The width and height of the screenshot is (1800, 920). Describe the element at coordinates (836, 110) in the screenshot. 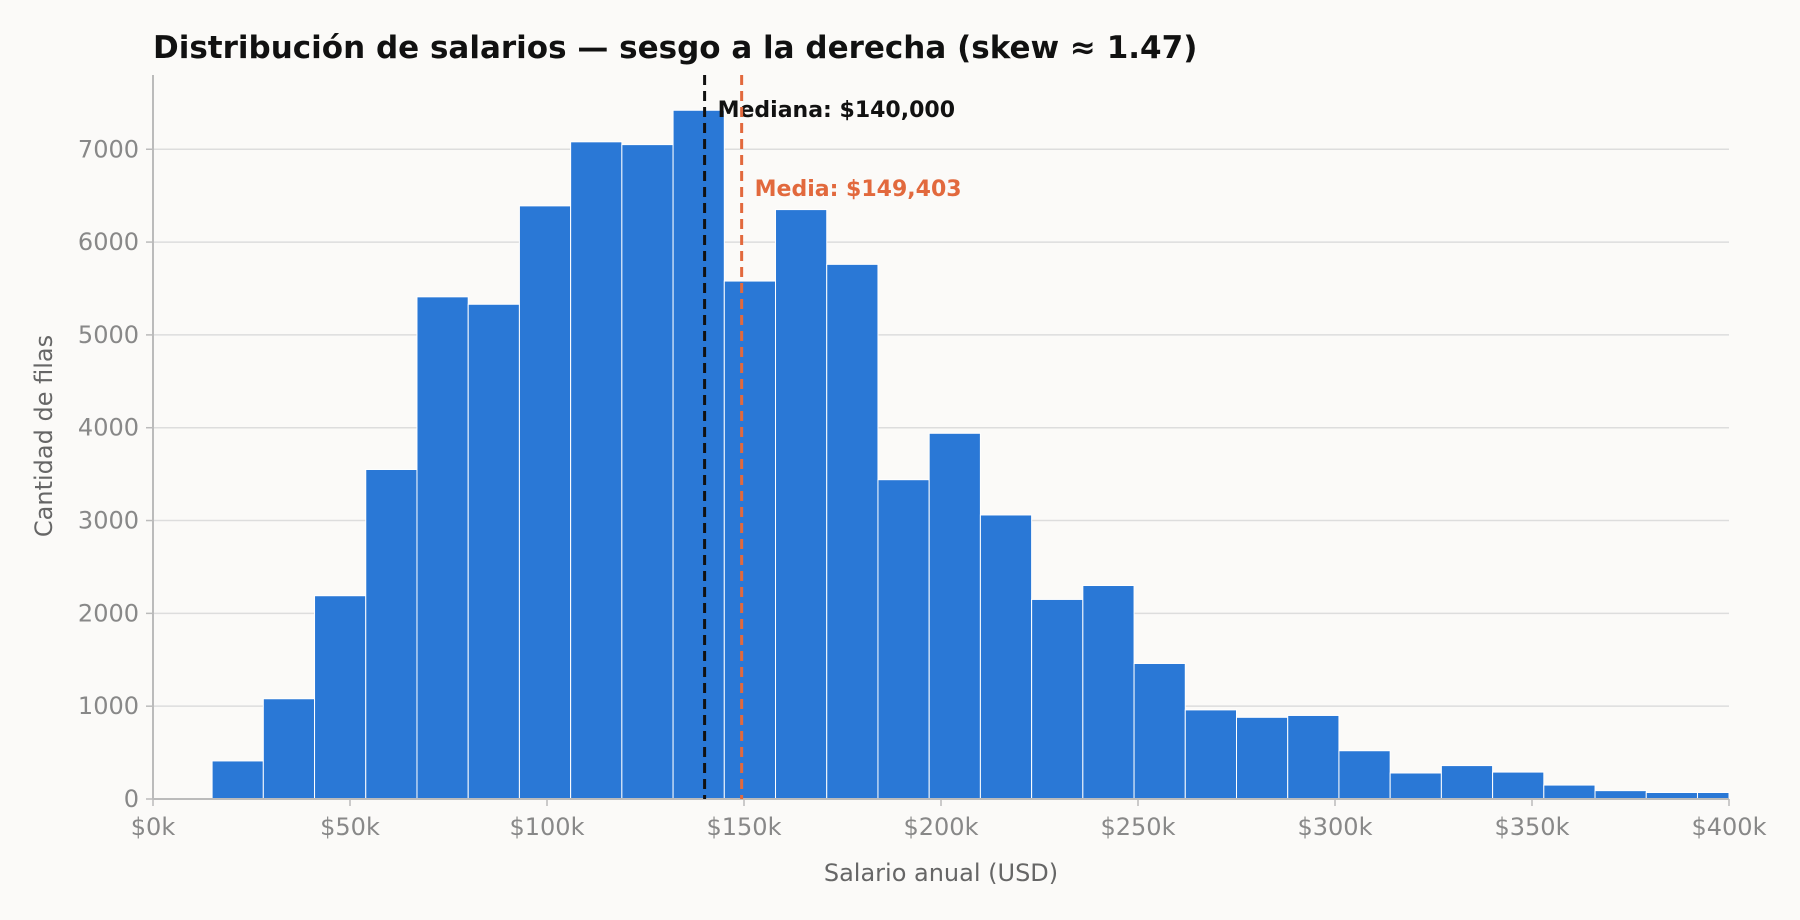

I see `median-label: Mediana: $140,000` at that location.